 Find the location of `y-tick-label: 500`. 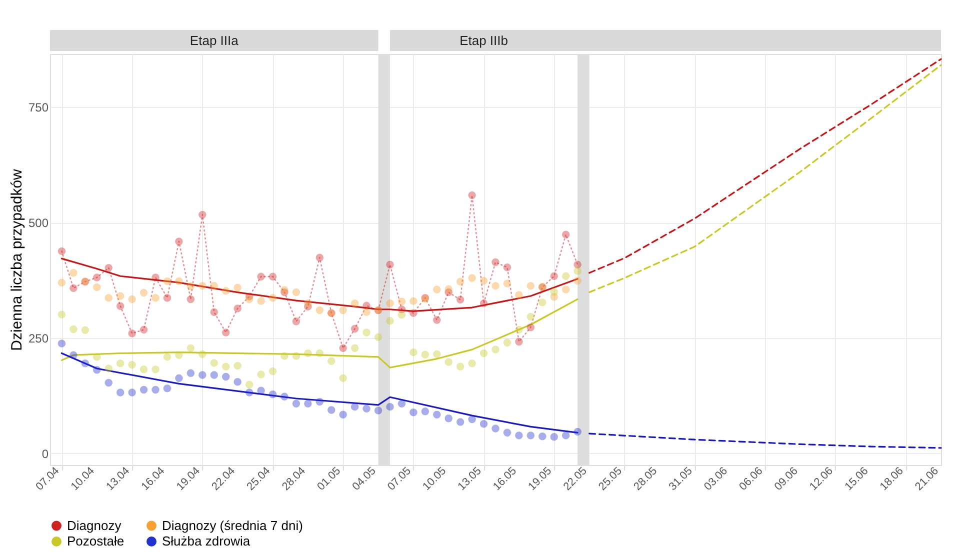

y-tick-label: 500 is located at coordinates (38, 223).